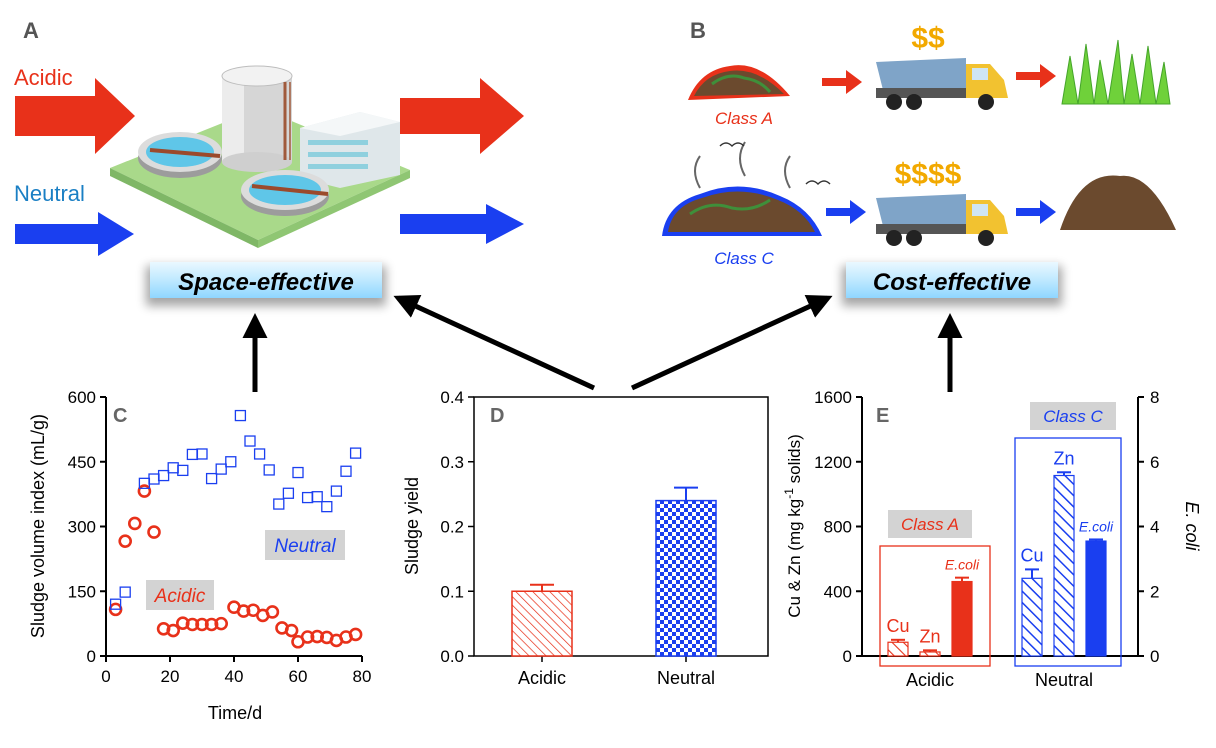  Describe the element at coordinates (260, 156) in the screenshot. I see `wastewater-plant-illustration` at that location.